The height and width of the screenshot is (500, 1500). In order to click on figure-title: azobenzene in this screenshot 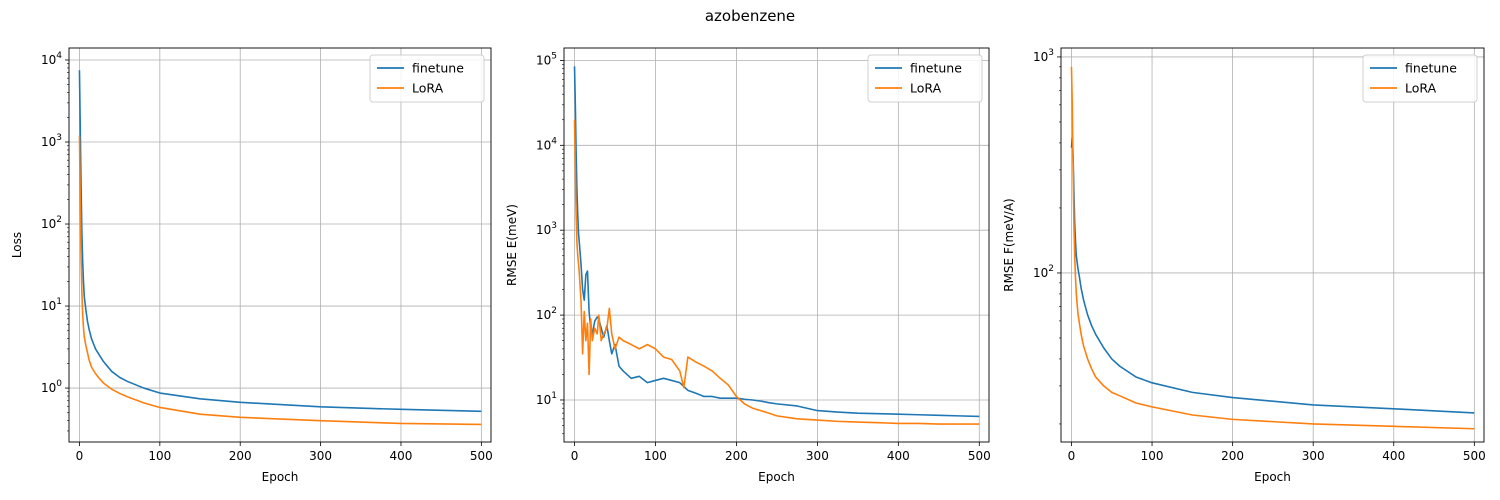, I will do `click(750, 16)`.